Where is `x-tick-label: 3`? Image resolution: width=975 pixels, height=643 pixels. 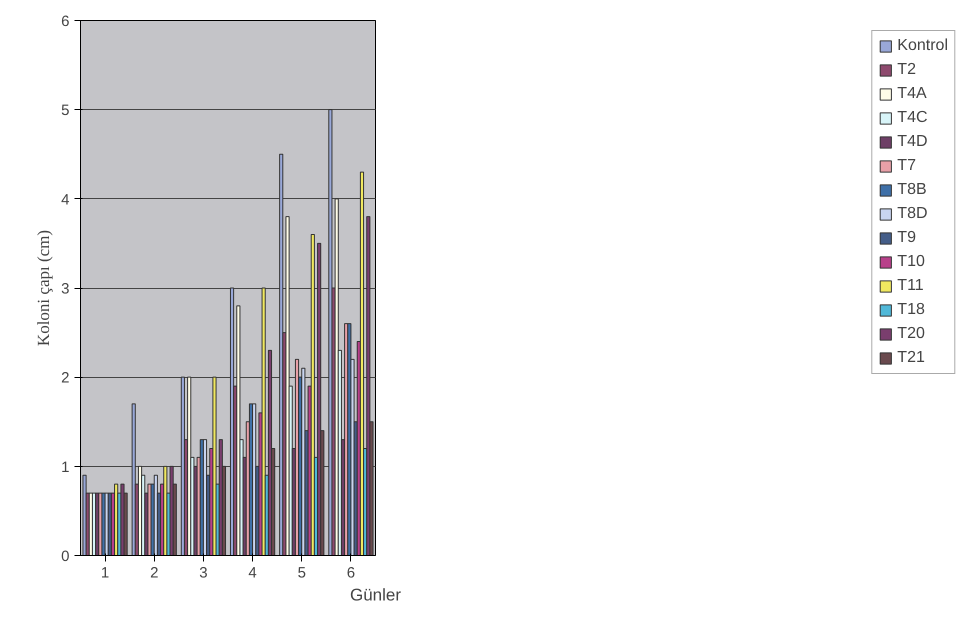 x-tick-label: 3 is located at coordinates (203, 573).